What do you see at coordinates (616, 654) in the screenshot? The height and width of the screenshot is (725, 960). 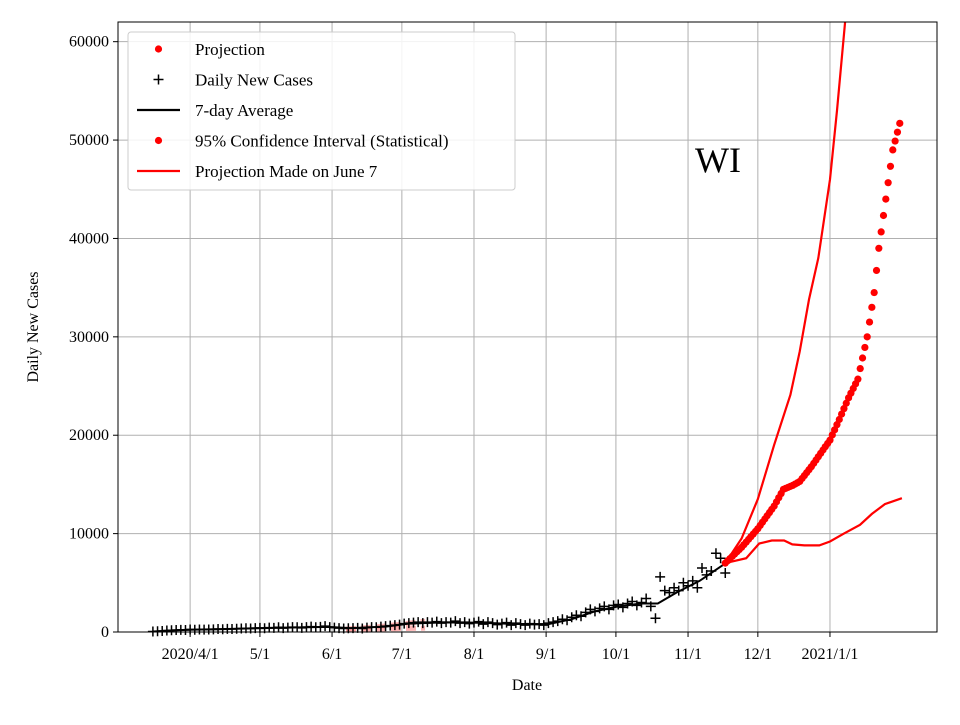 I see `x-tick-label: 10/1` at bounding box center [616, 654].